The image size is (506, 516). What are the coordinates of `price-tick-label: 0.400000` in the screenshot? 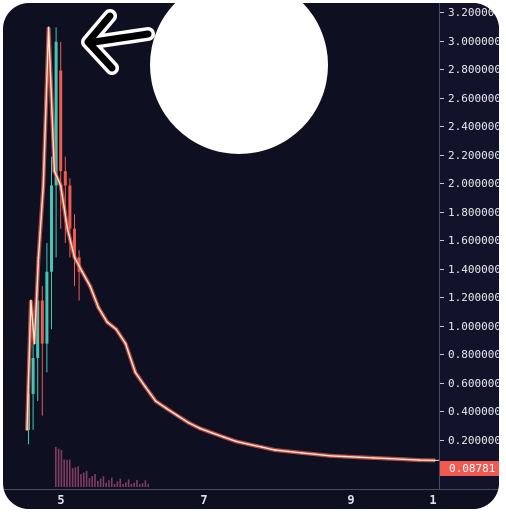 It's located at (469, 411).